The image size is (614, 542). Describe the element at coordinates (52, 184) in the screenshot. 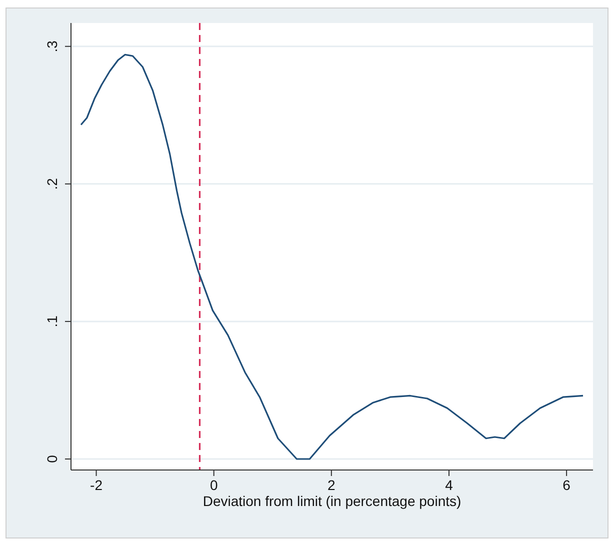

I see `y-tick-label: .2` at that location.